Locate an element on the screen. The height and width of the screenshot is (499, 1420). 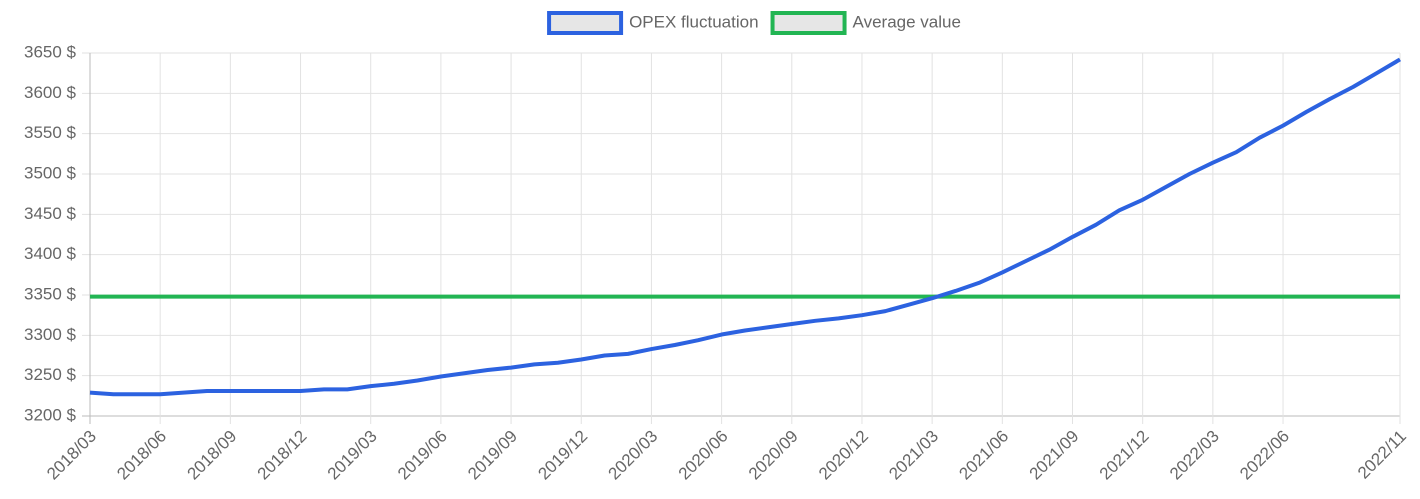
x-tick-label: 2020/03 is located at coordinates (633, 455).